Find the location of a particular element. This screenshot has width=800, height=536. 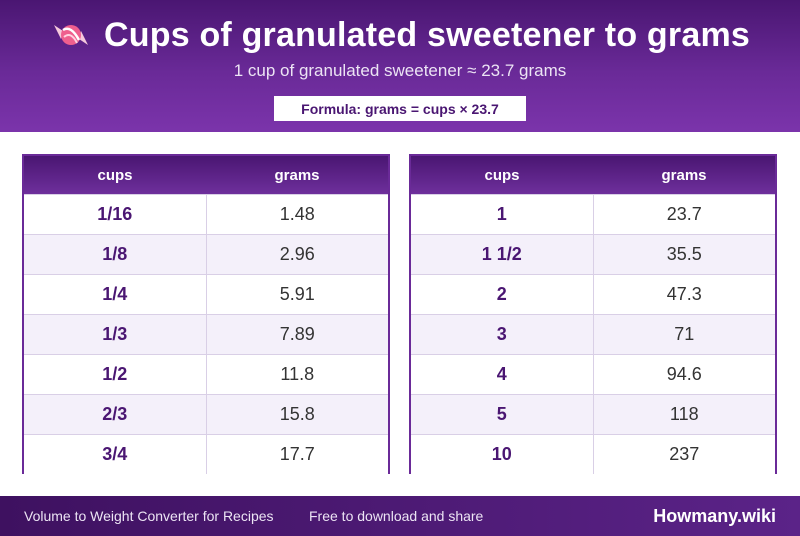

grams-cell: 71 is located at coordinates (684, 334).